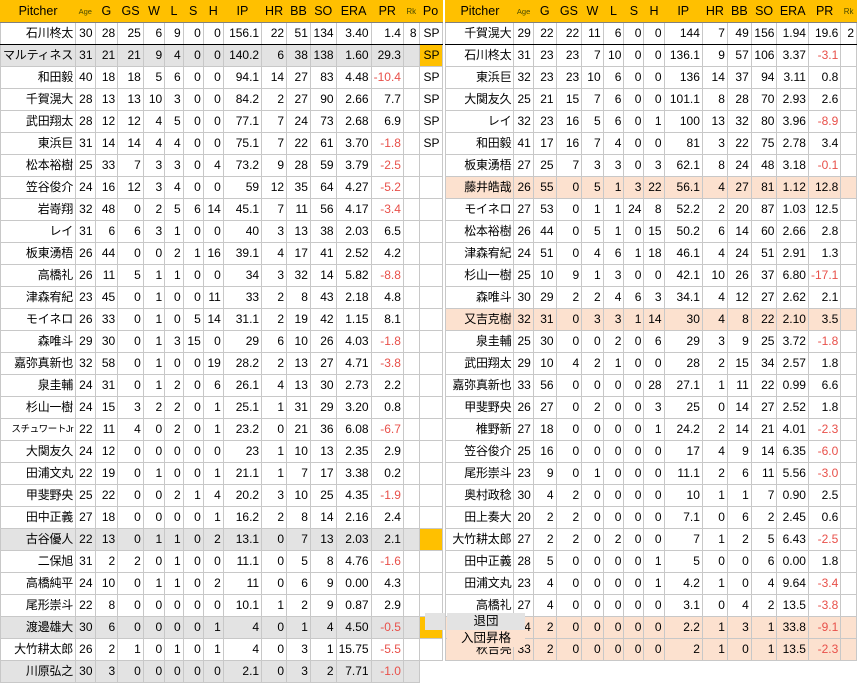 The height and width of the screenshot is (683, 857). Describe the element at coordinates (651, 495) in the screenshot. I see `table-row: 奥村政稔 30 4 2 0 0 0 0 10 1 1 7 0.90 2.5` at that location.